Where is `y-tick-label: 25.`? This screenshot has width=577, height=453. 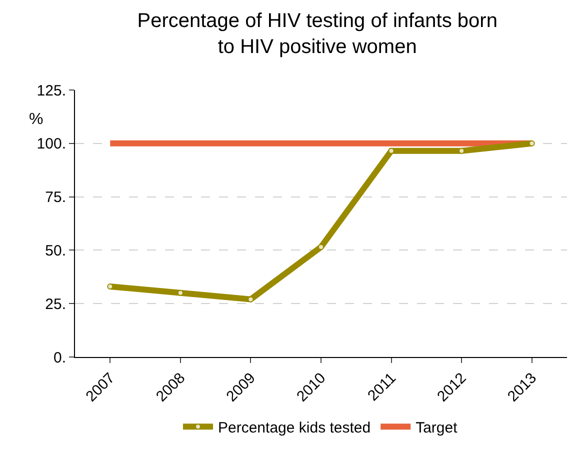 y-tick-label: 25. is located at coordinates (55, 304).